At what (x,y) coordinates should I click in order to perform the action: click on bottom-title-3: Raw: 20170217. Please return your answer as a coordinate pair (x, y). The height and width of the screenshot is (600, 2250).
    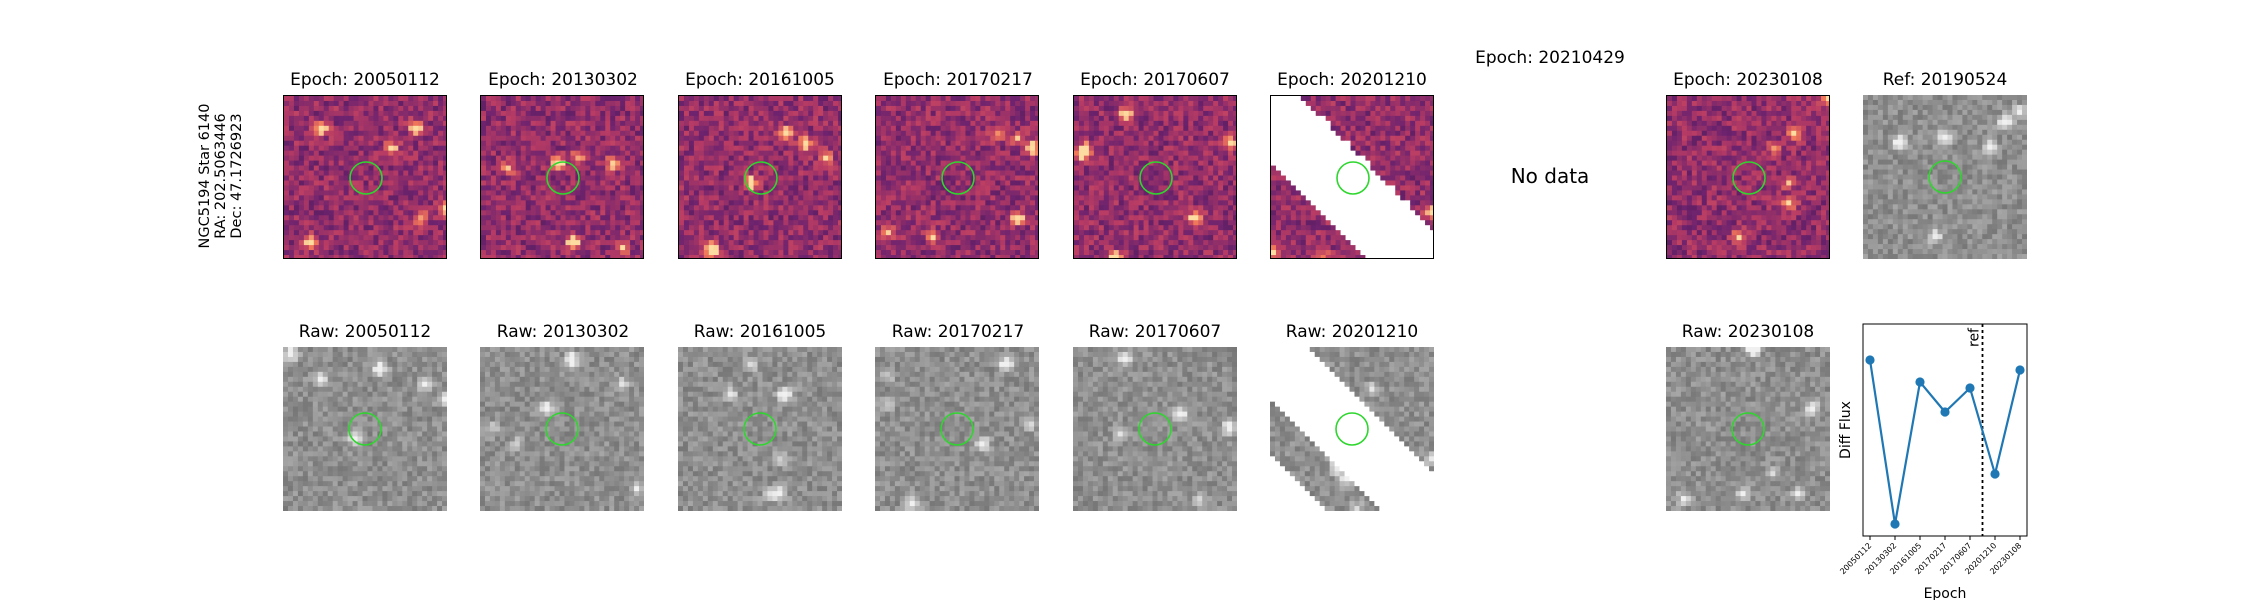
    Looking at the image, I should click on (958, 332).